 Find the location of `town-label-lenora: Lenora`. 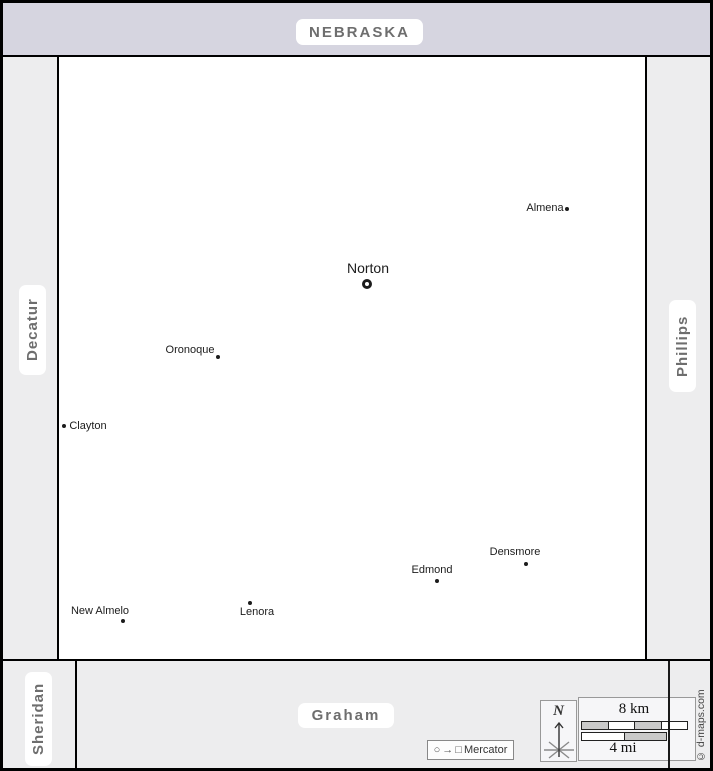

town-label-lenora: Lenora is located at coordinates (257, 612).